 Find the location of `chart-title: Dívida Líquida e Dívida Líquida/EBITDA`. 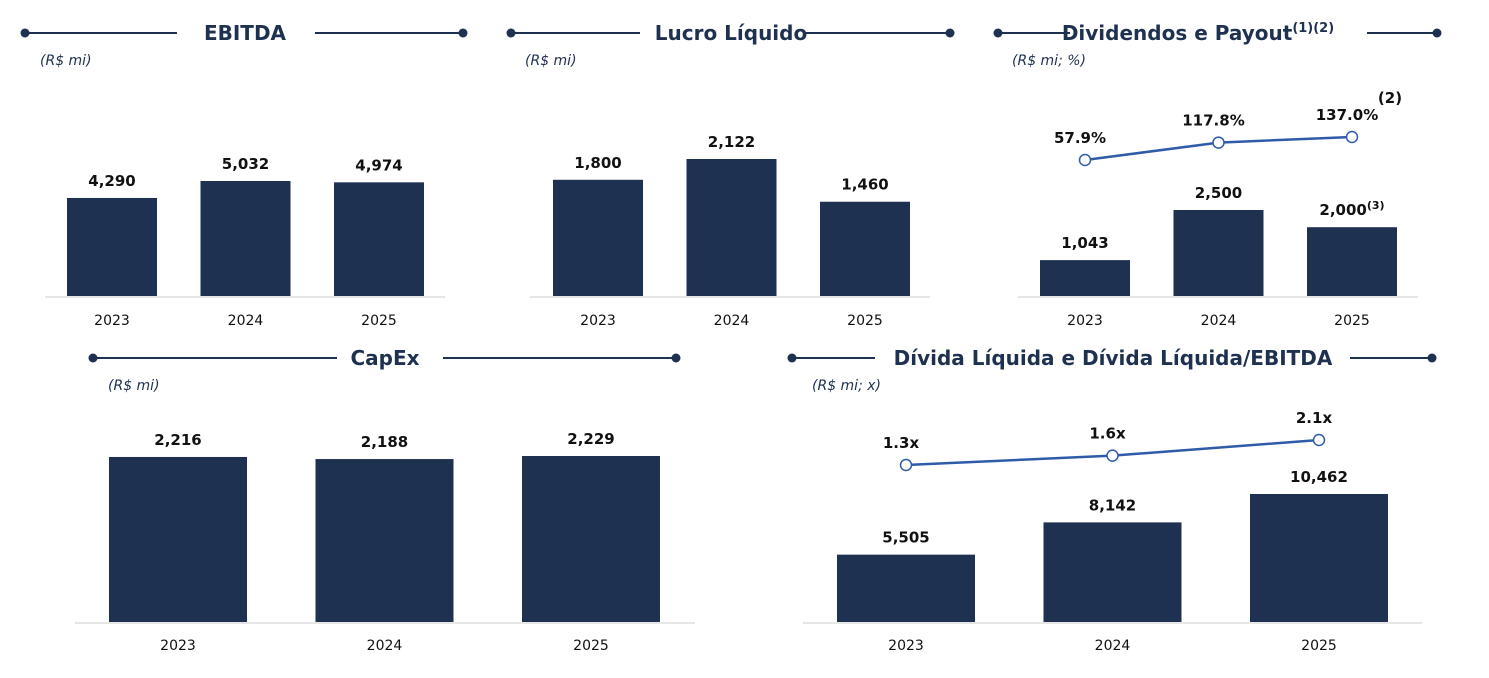

chart-title: Dívida Líquida e Dívida Líquida/EBITDA is located at coordinates (1113, 358).